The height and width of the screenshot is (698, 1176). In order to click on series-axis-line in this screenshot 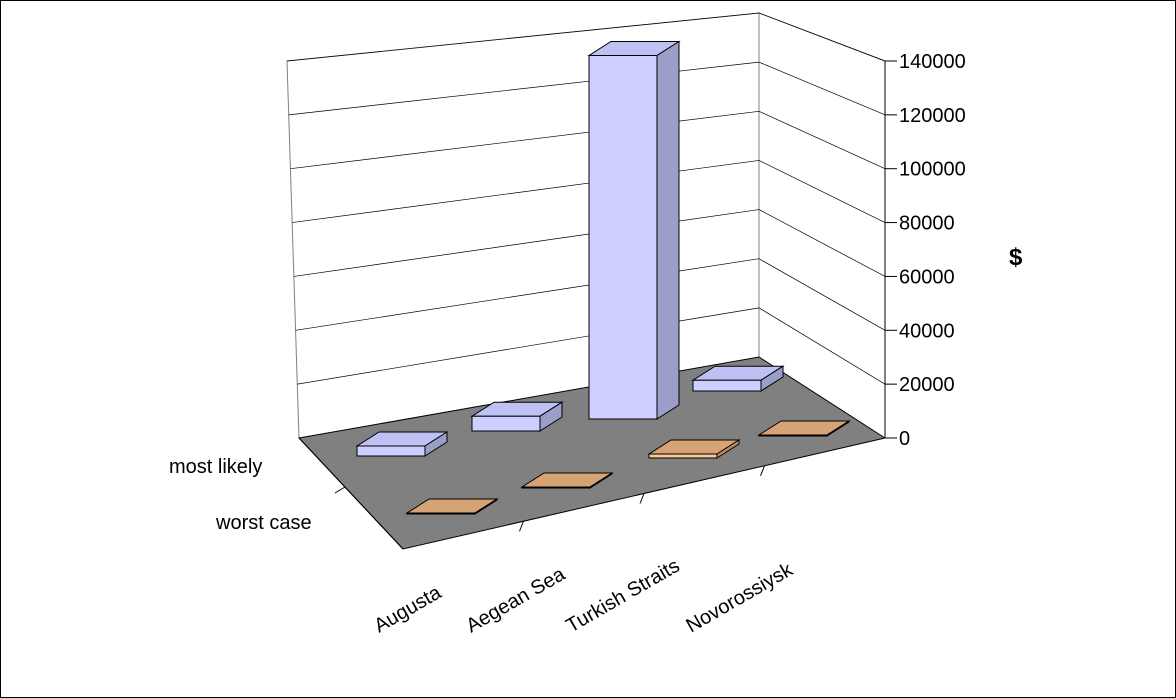, I will do `click(351, 493)`.